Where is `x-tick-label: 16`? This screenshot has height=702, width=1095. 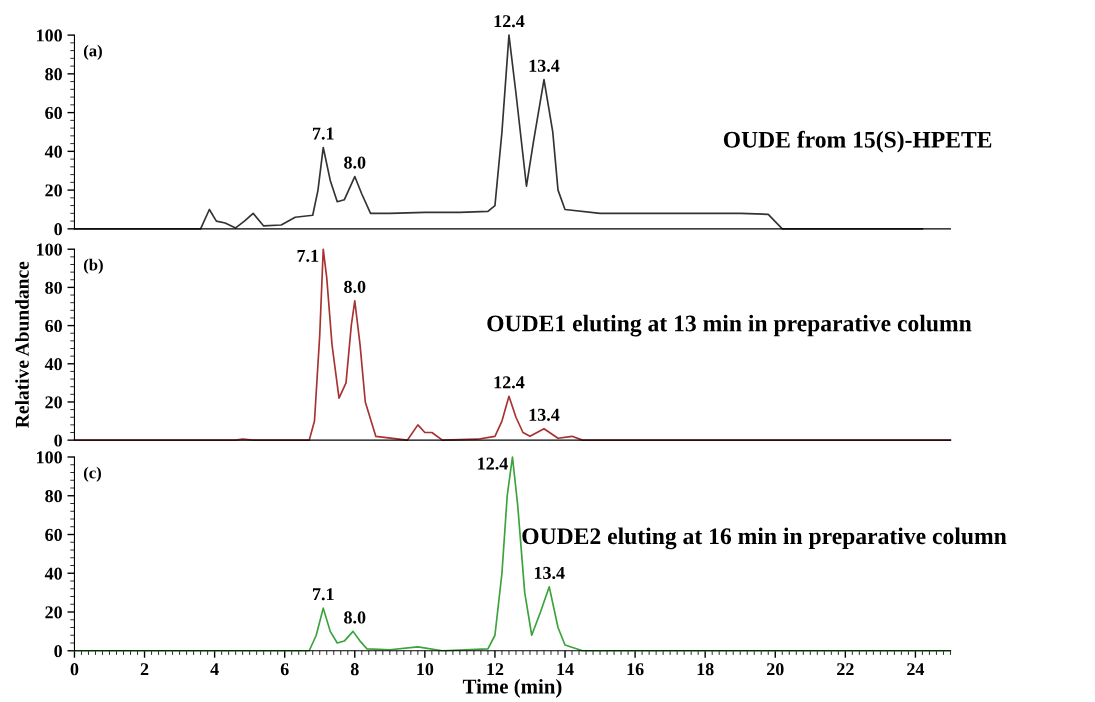 x-tick-label: 16 is located at coordinates (635, 669).